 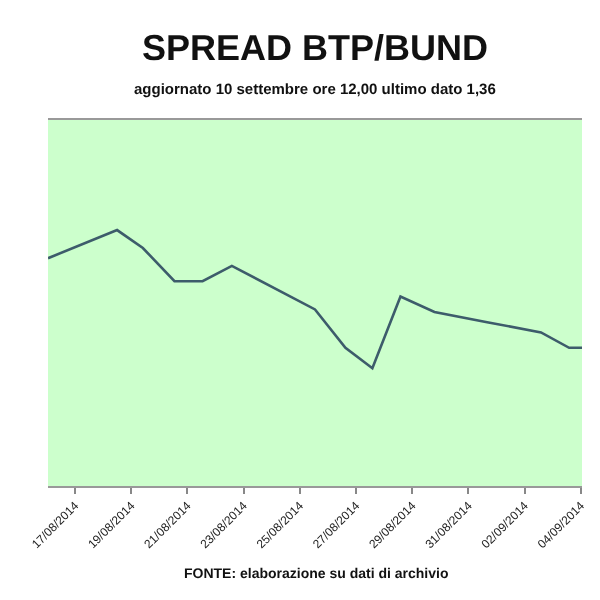 I want to click on chart-title: SPREAD BTP/BUND, so click(x=315, y=48).